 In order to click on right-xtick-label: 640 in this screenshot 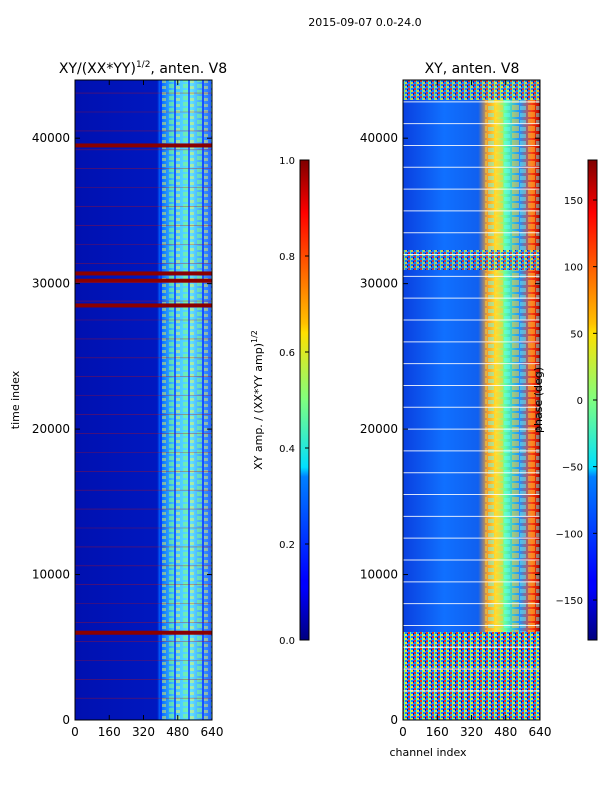, I will do `click(540, 732)`.